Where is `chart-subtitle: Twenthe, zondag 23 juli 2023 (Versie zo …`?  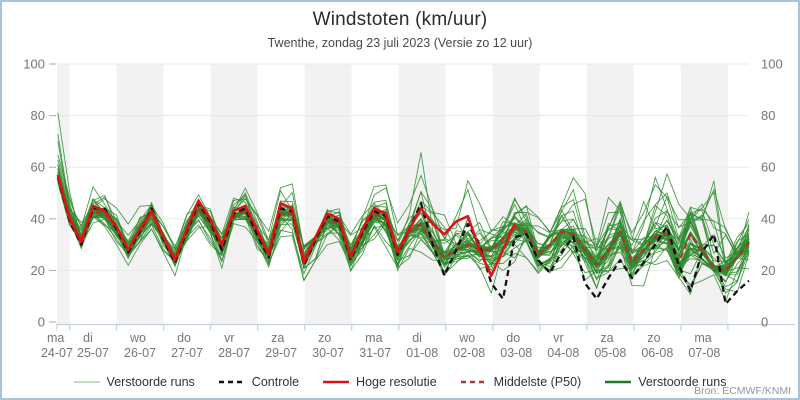 chart-subtitle: Twenthe, zondag 23 juli 2023 (Versie zo … is located at coordinates (400, 43).